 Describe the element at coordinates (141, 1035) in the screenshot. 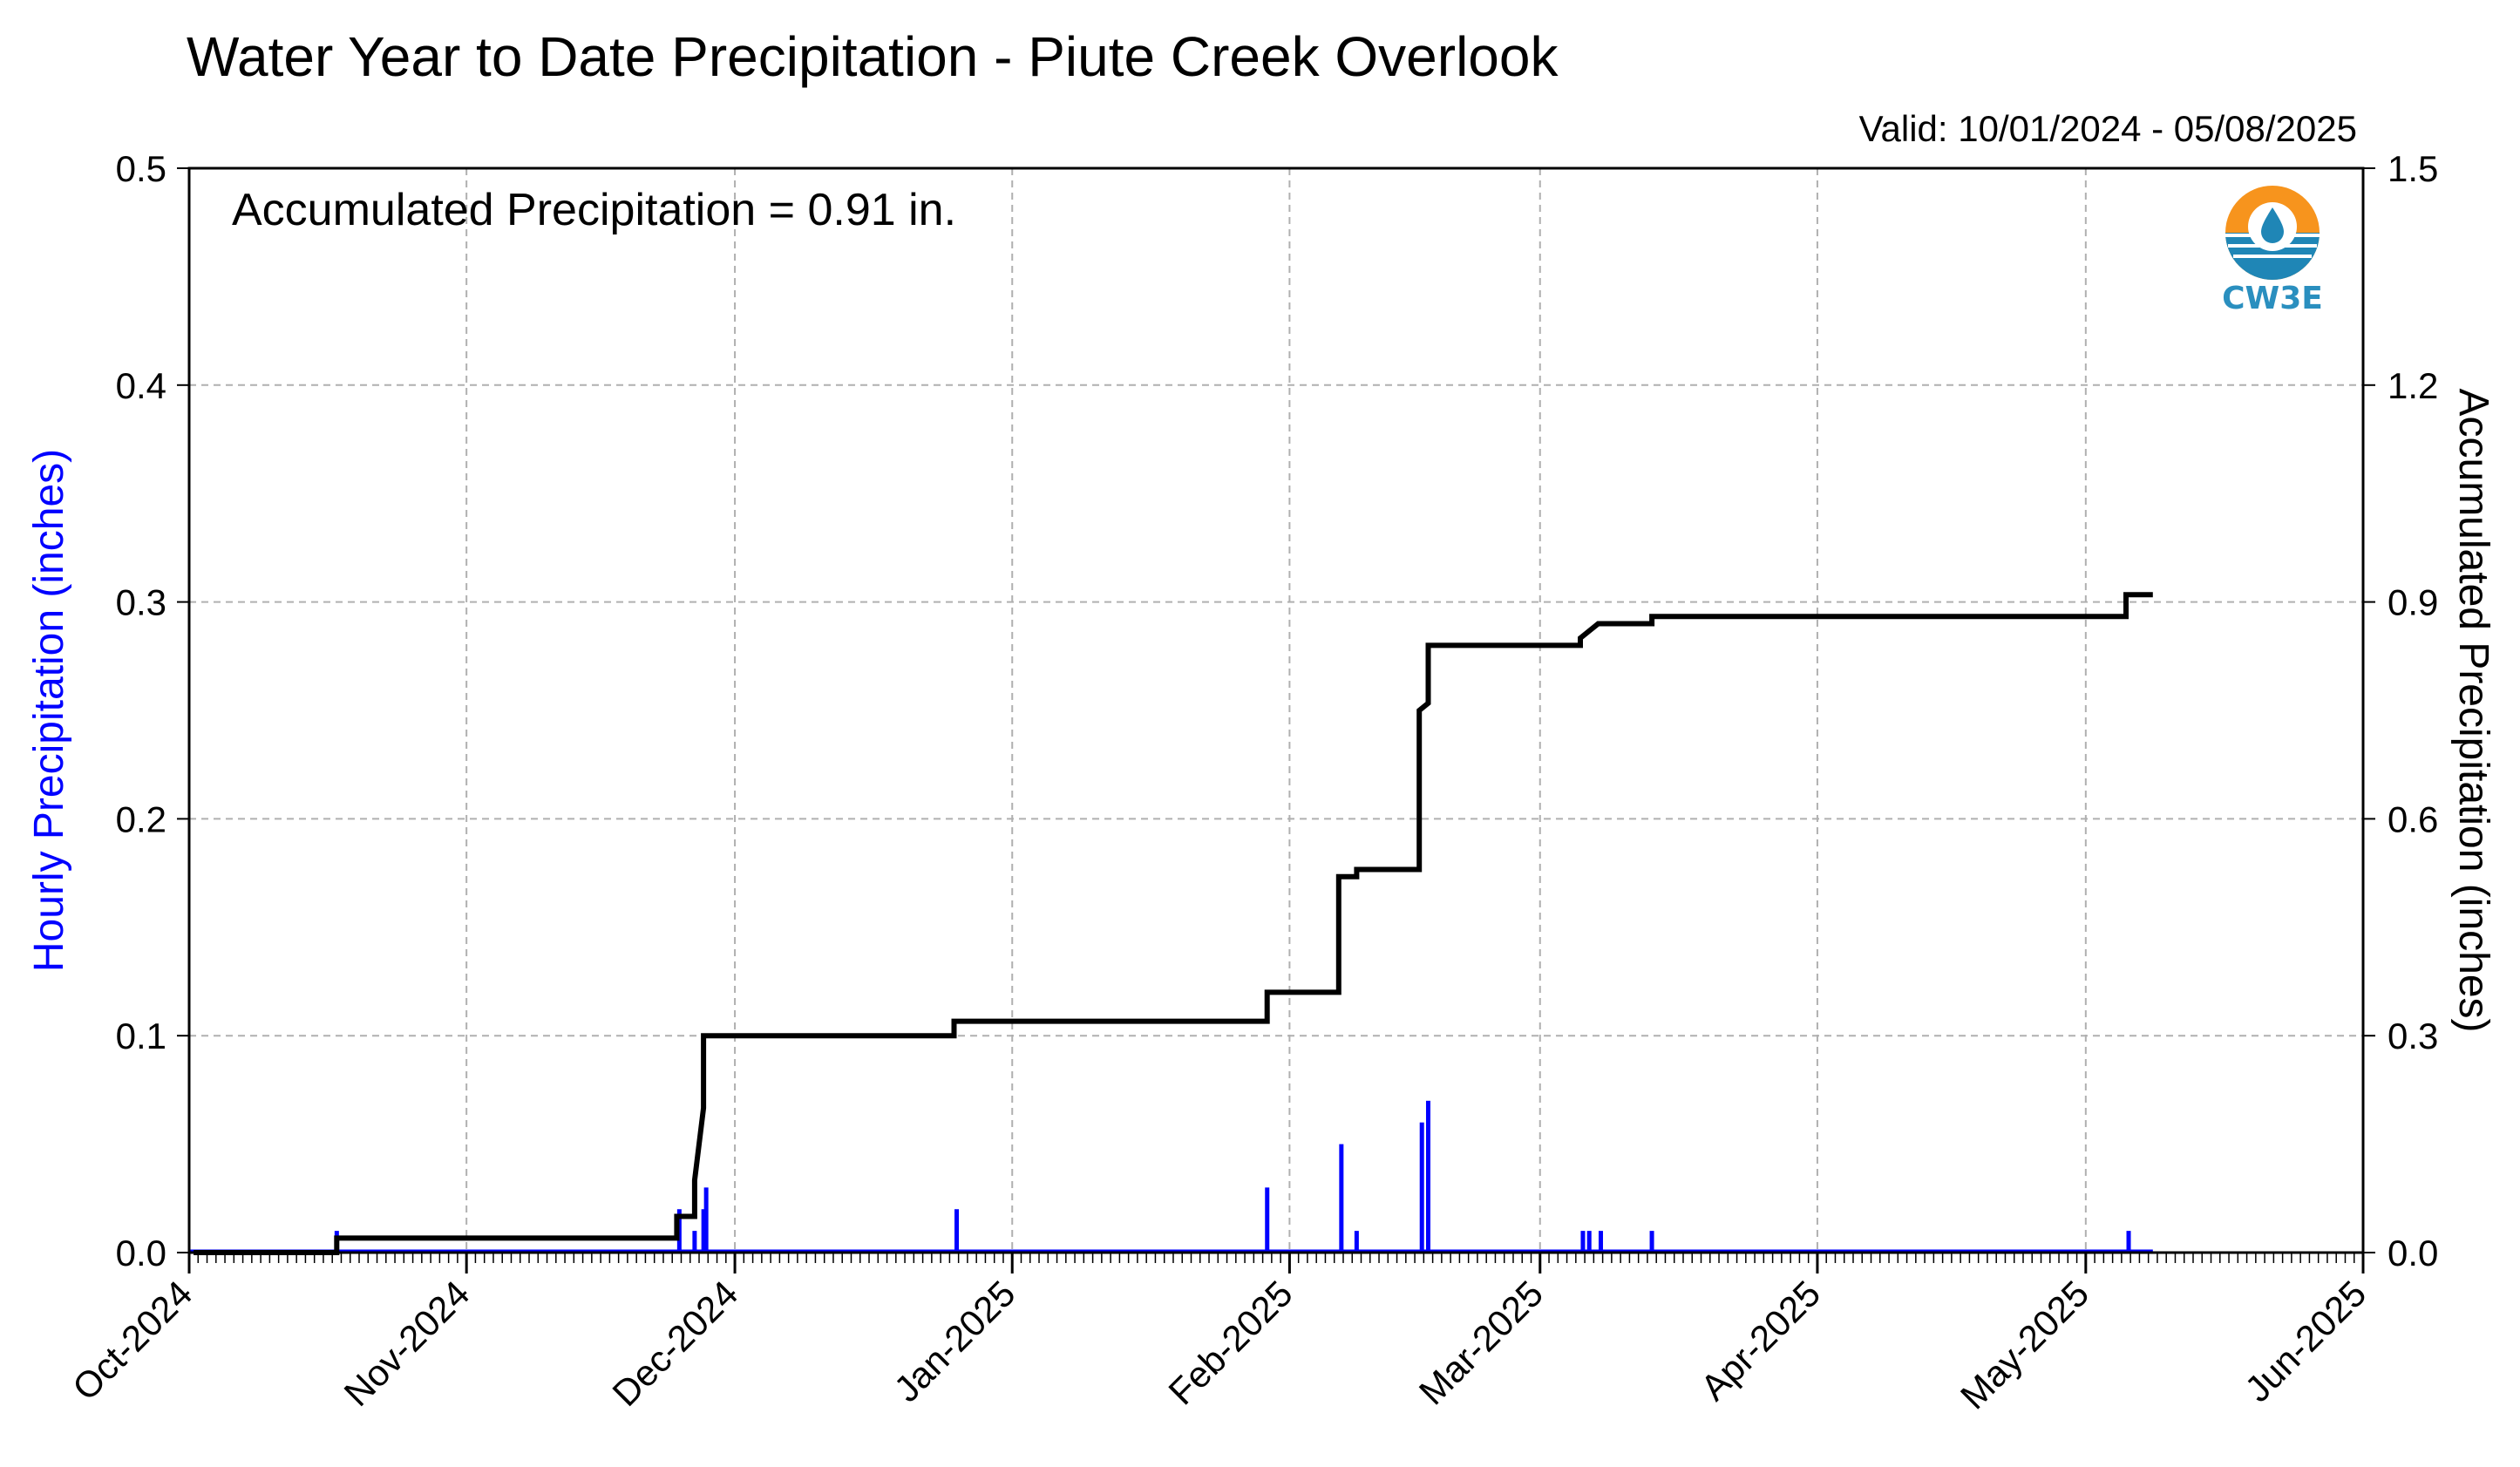

I see `y-left-tick-label: 0.1` at that location.